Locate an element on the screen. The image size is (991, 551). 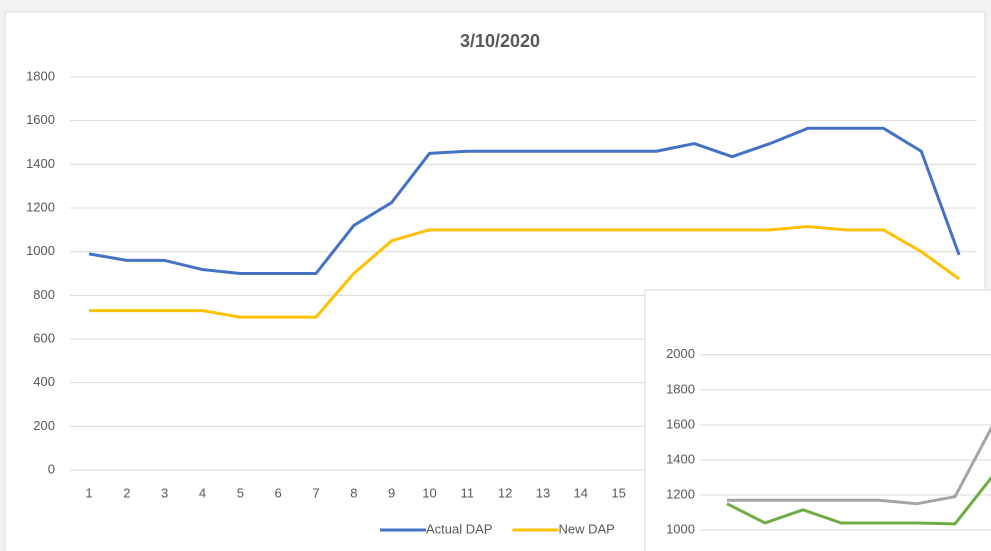
x-tick-label: 1 is located at coordinates (88, 492).